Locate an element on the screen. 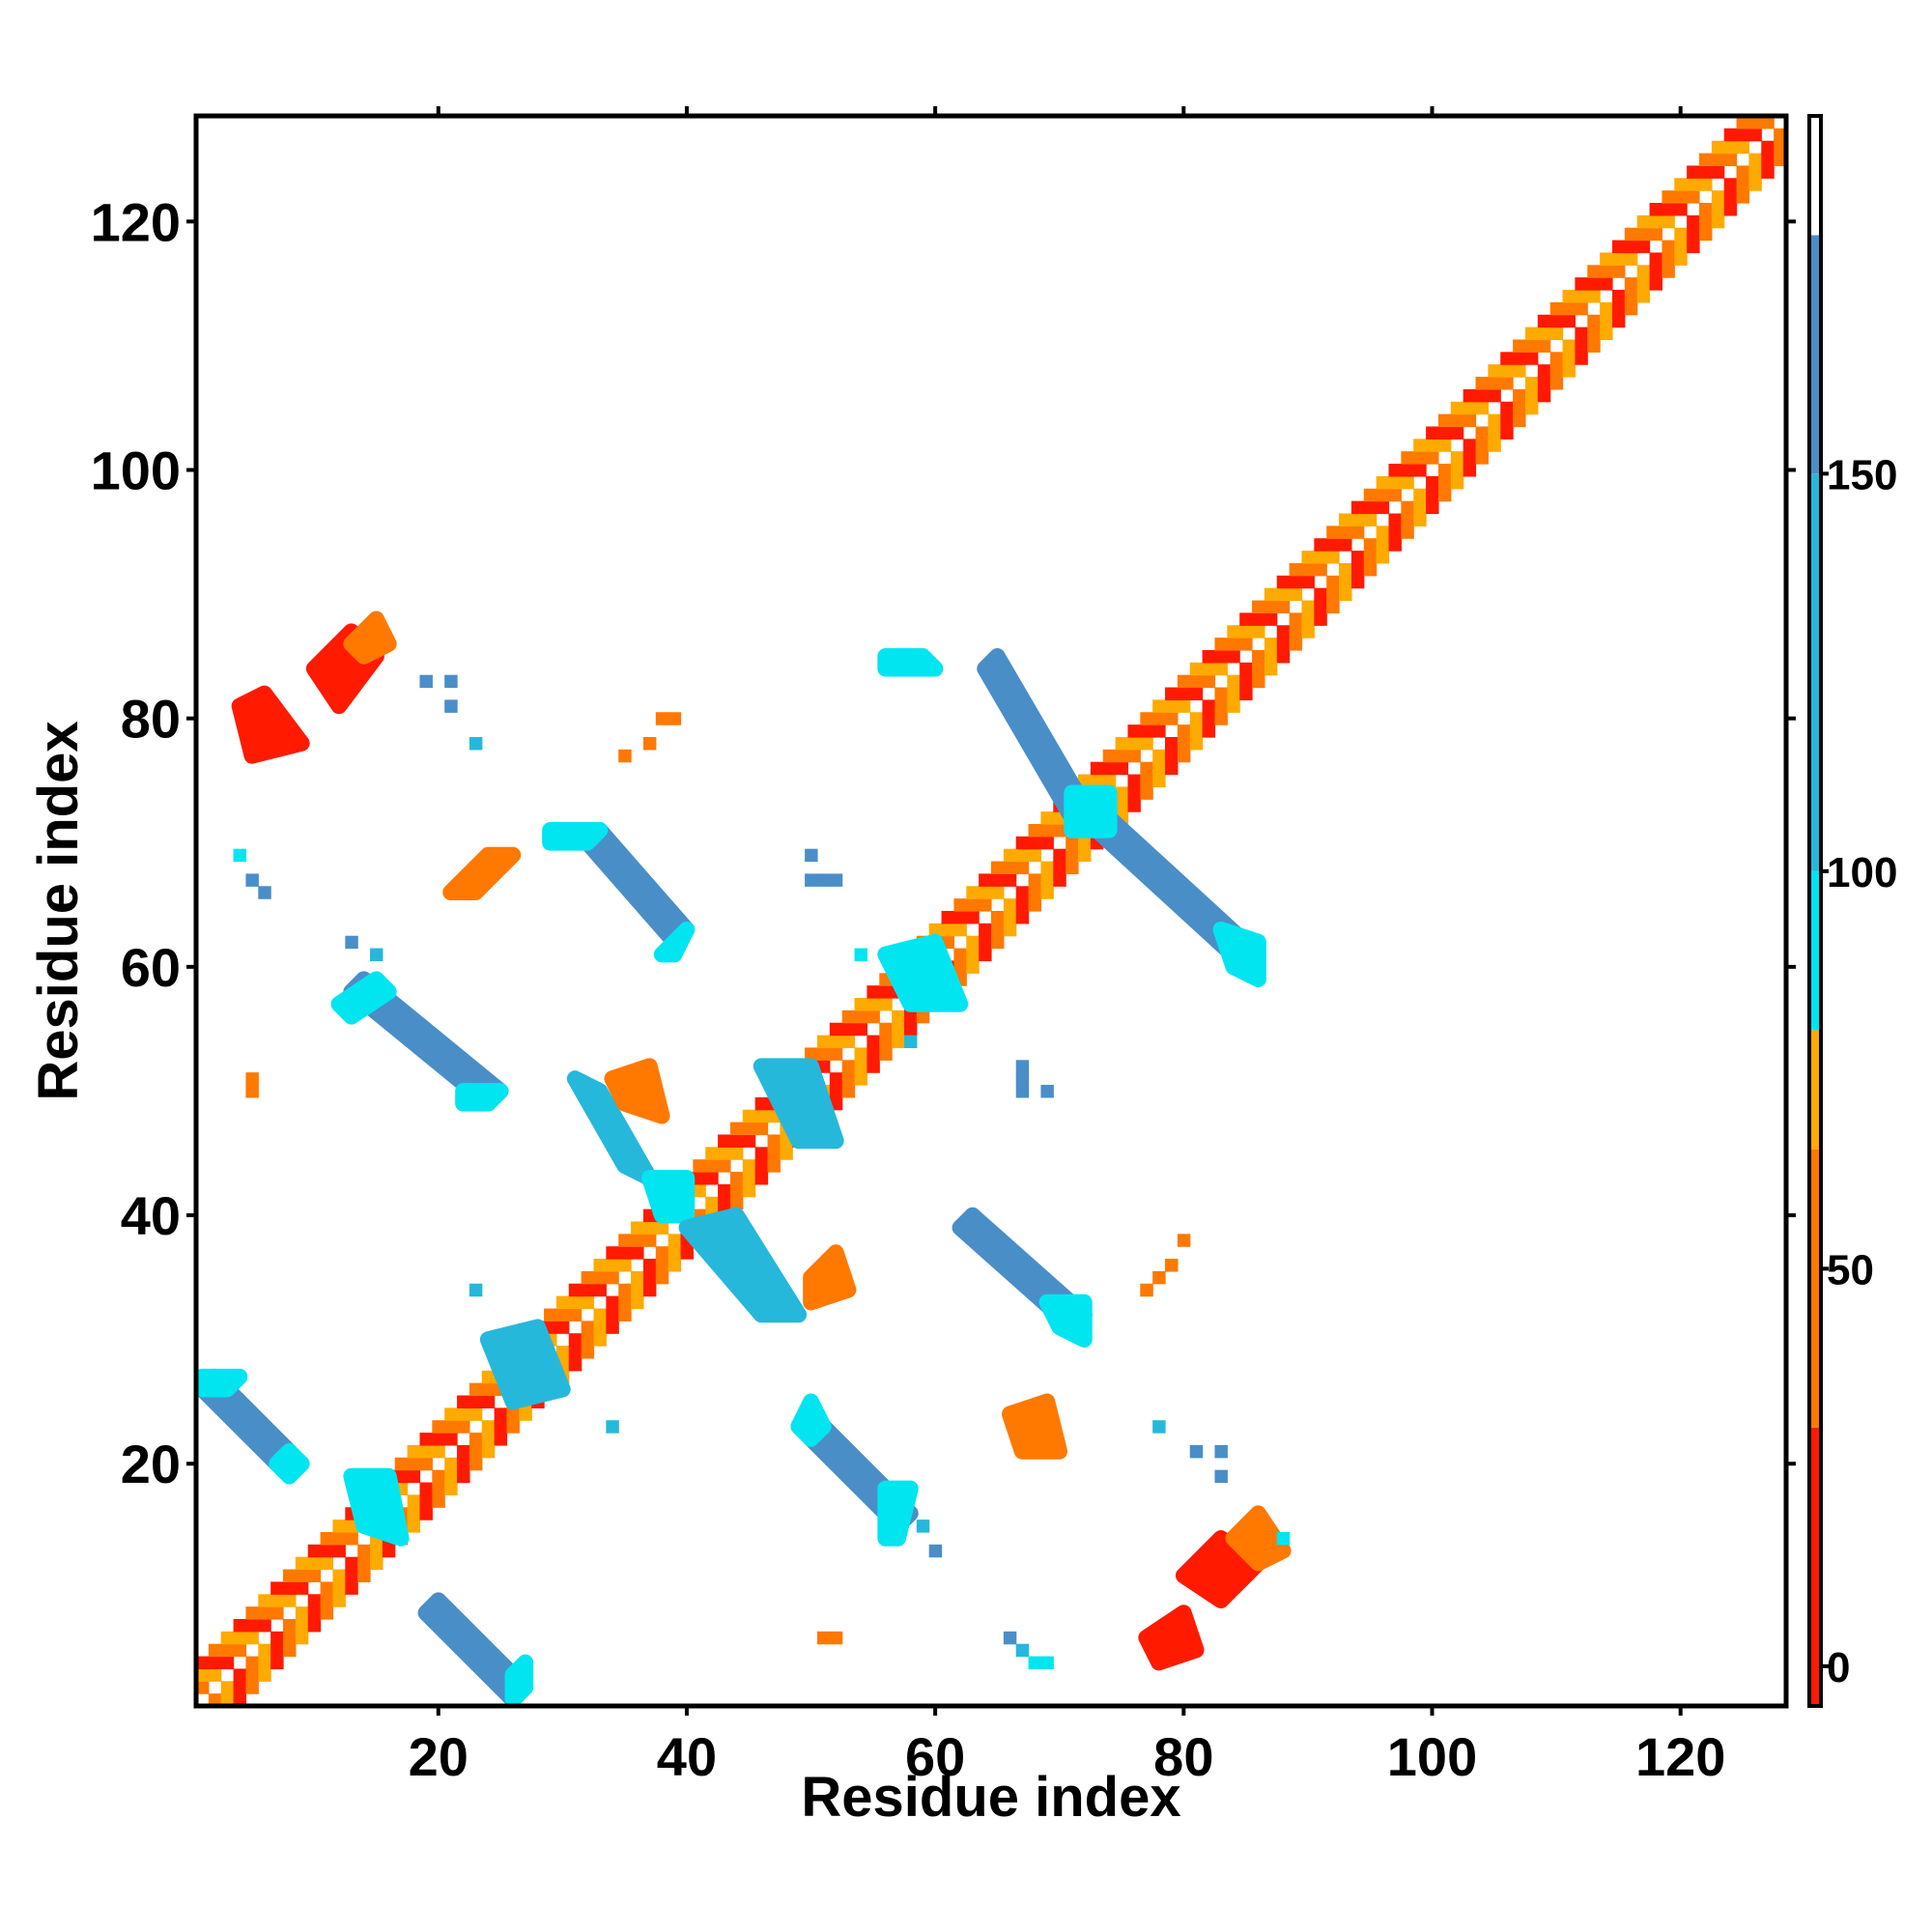 The height and width of the screenshot is (1932, 1932). x-tick-label: 80 is located at coordinates (1183, 1756).